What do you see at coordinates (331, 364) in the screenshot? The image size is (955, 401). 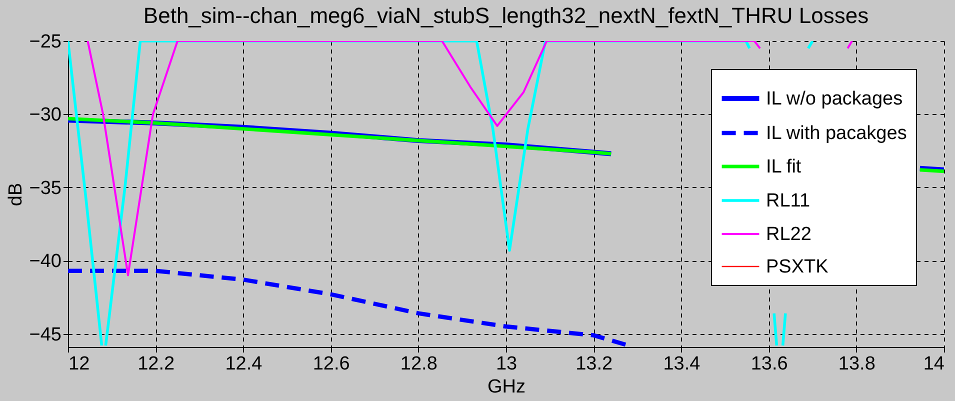 I see `x-tick-label: 12.6` at bounding box center [331, 364].